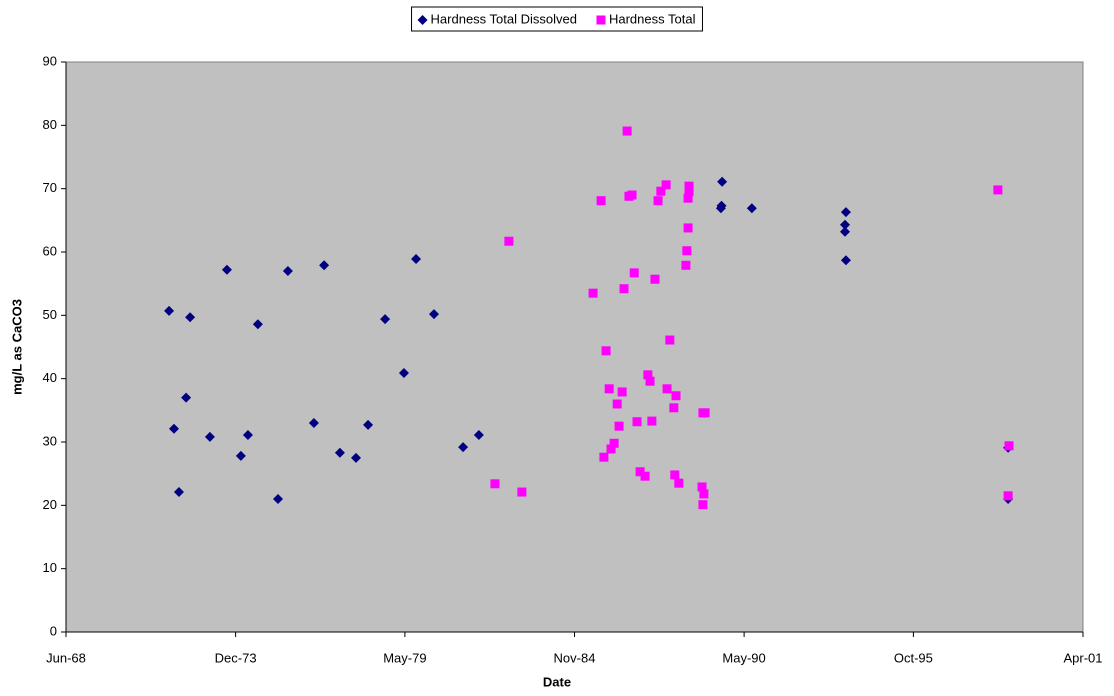 The image size is (1114, 696). What do you see at coordinates (66, 657) in the screenshot?
I see `x-tick-label: Jun-68` at bounding box center [66, 657].